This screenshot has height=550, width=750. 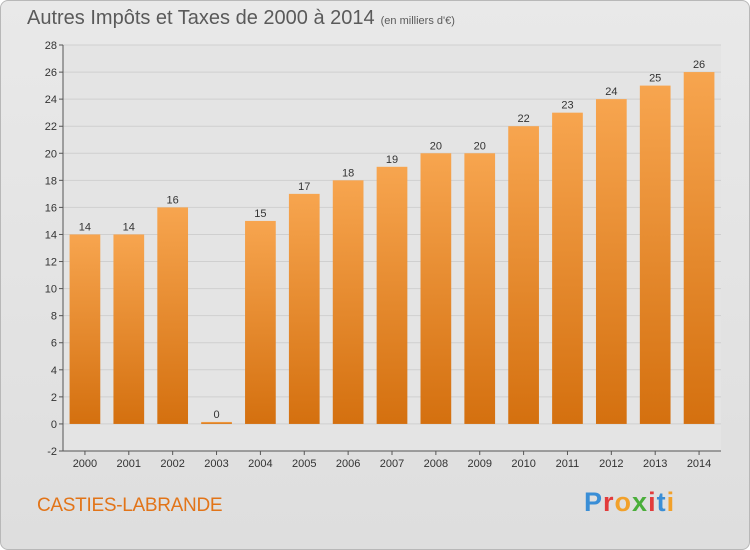 What do you see at coordinates (699, 464) in the screenshot?
I see `x-tick-label: 2014` at bounding box center [699, 464].